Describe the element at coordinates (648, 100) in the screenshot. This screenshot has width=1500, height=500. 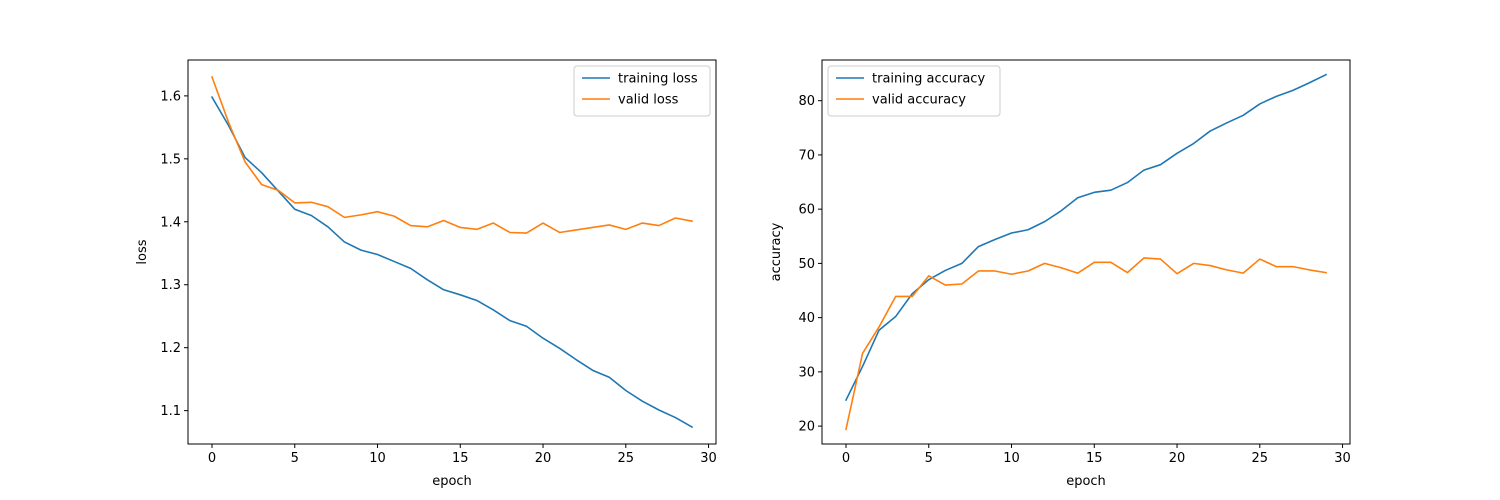
I see `legend-label: valid loss` at that location.